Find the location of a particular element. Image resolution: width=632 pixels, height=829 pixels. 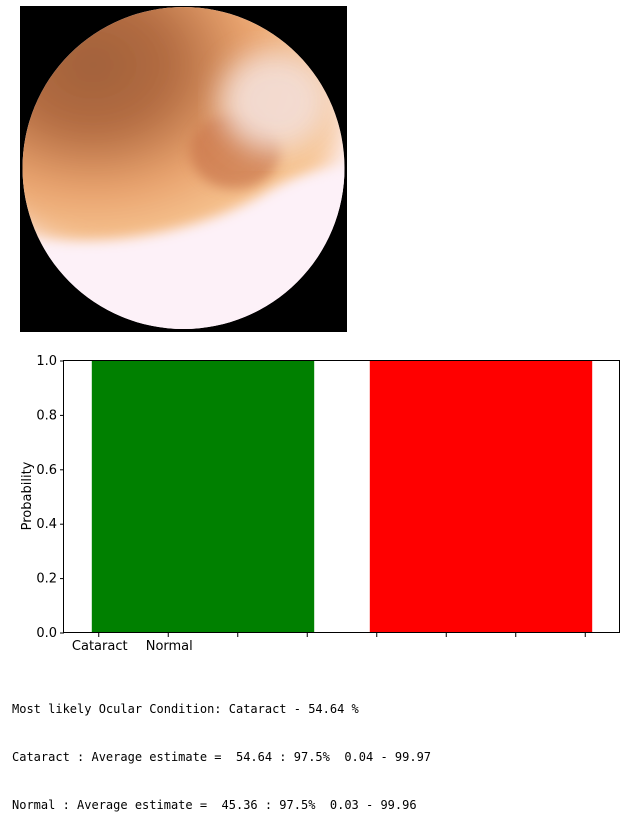

y-tick-label: 0.0 is located at coordinates (46, 633).